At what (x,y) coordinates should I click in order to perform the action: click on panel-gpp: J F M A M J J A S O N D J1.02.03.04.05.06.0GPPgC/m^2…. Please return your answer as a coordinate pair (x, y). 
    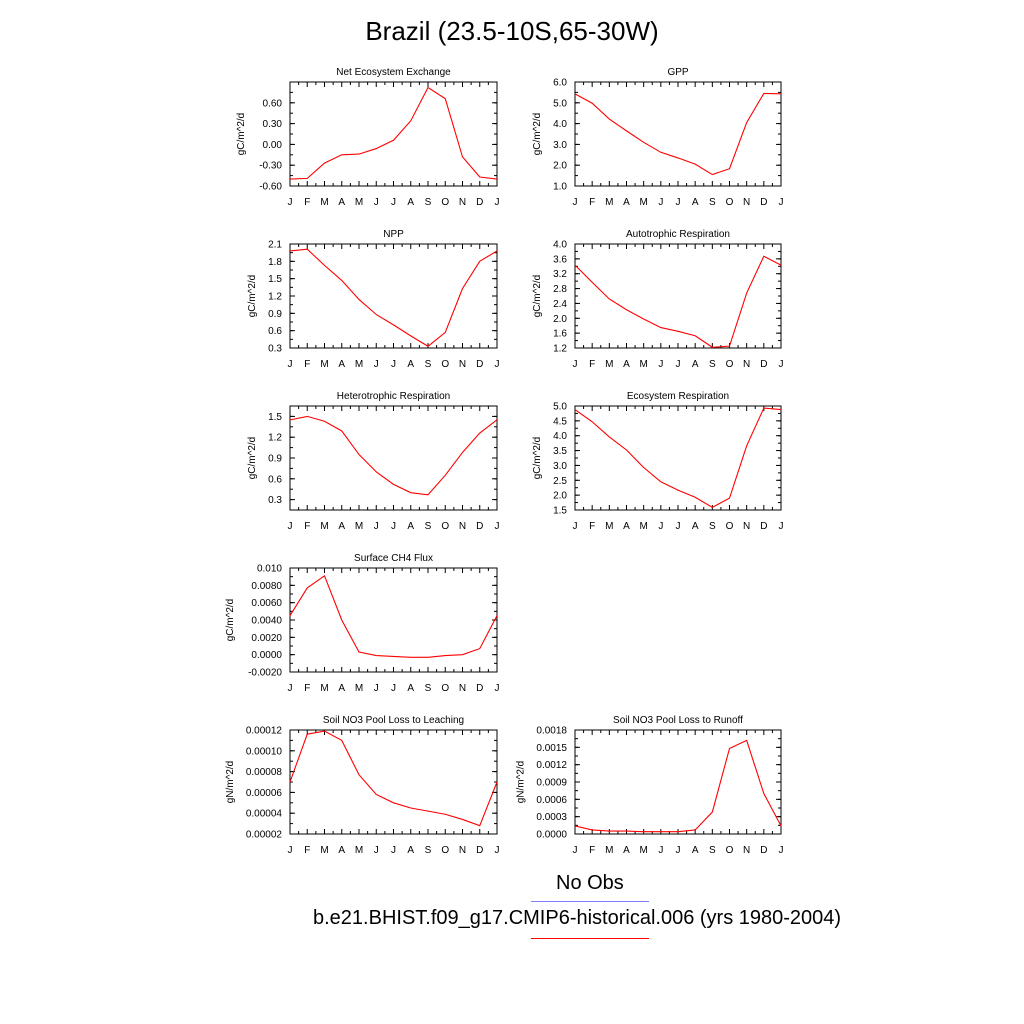
    Looking at the image, I should click on (657, 137).